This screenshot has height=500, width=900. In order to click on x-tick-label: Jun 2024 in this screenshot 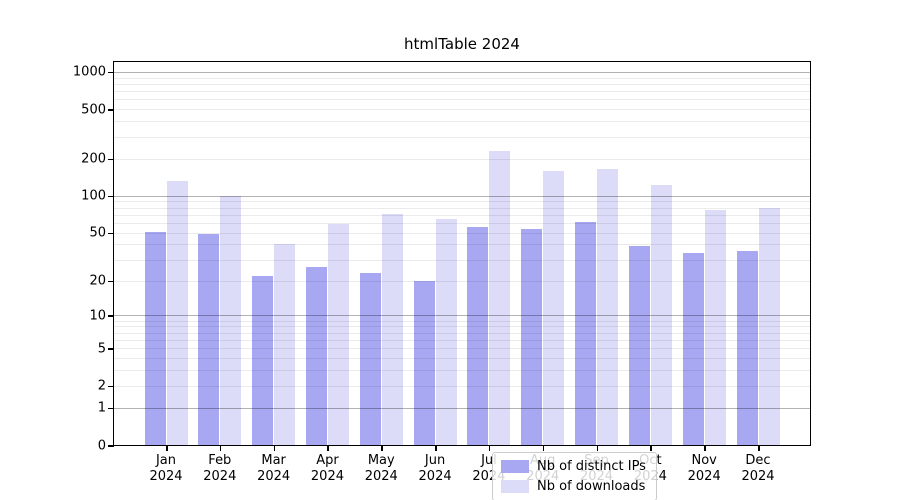, I will do `click(435, 469)`.